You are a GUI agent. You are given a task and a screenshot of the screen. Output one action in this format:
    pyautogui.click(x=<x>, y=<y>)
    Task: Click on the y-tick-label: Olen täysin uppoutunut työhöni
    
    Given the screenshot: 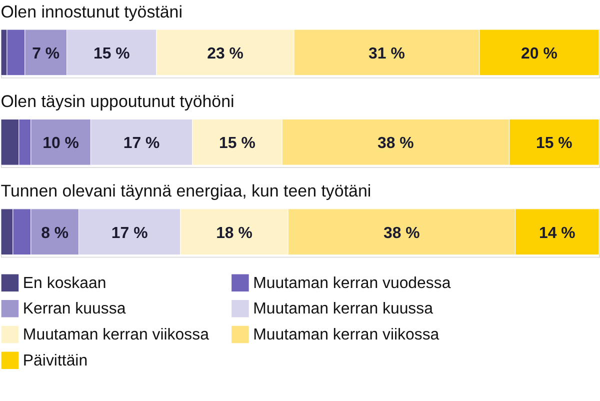 What is the action you would take?
    pyautogui.click(x=117, y=102)
    